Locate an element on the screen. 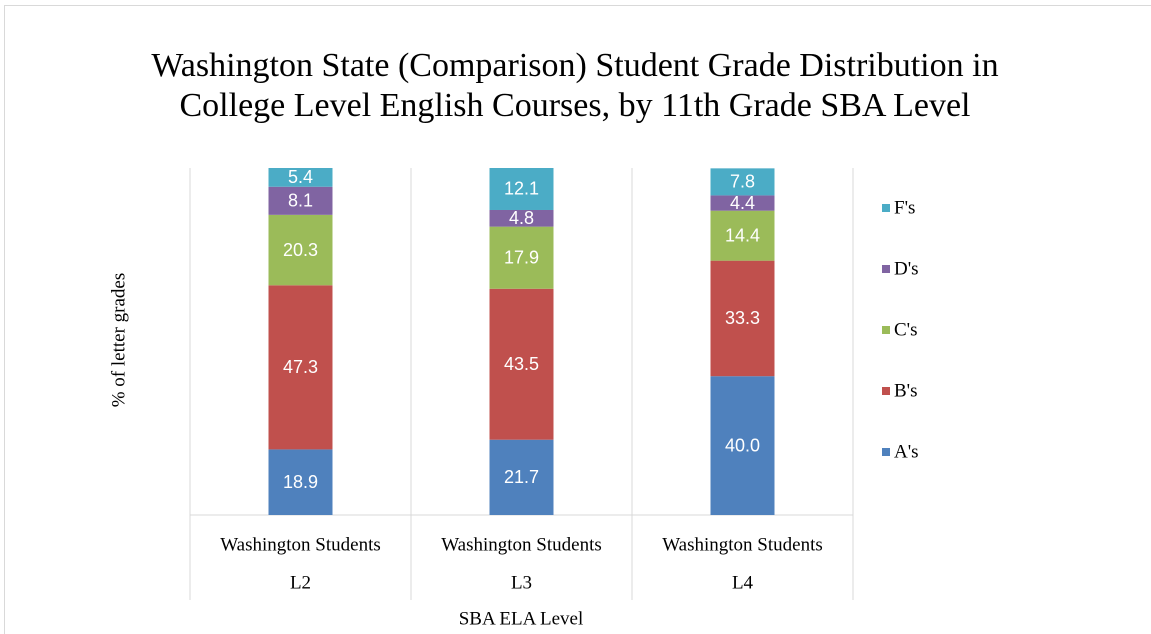 The height and width of the screenshot is (634, 1151). data-label: 40.0 is located at coordinates (742, 445).